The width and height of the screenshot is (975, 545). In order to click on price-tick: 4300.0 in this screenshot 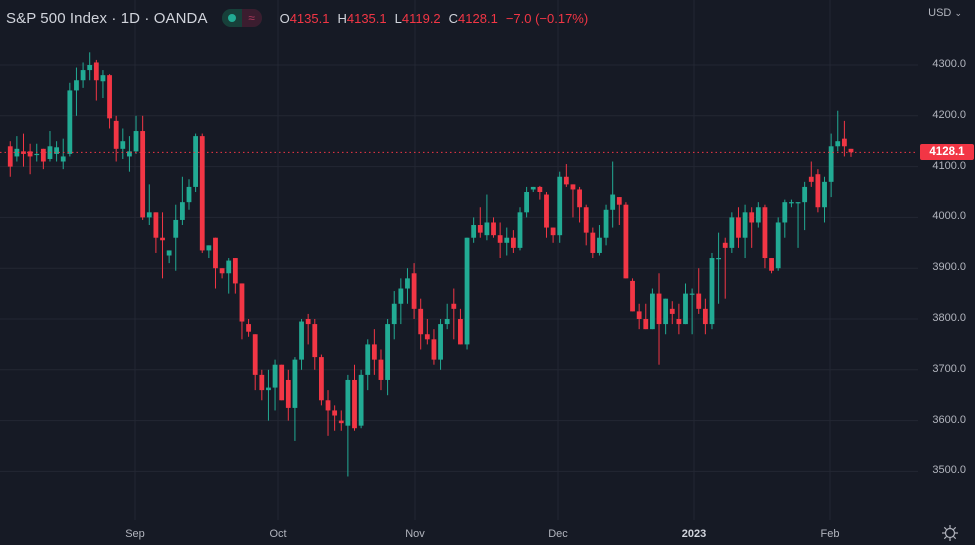, I will do `click(949, 64)`.